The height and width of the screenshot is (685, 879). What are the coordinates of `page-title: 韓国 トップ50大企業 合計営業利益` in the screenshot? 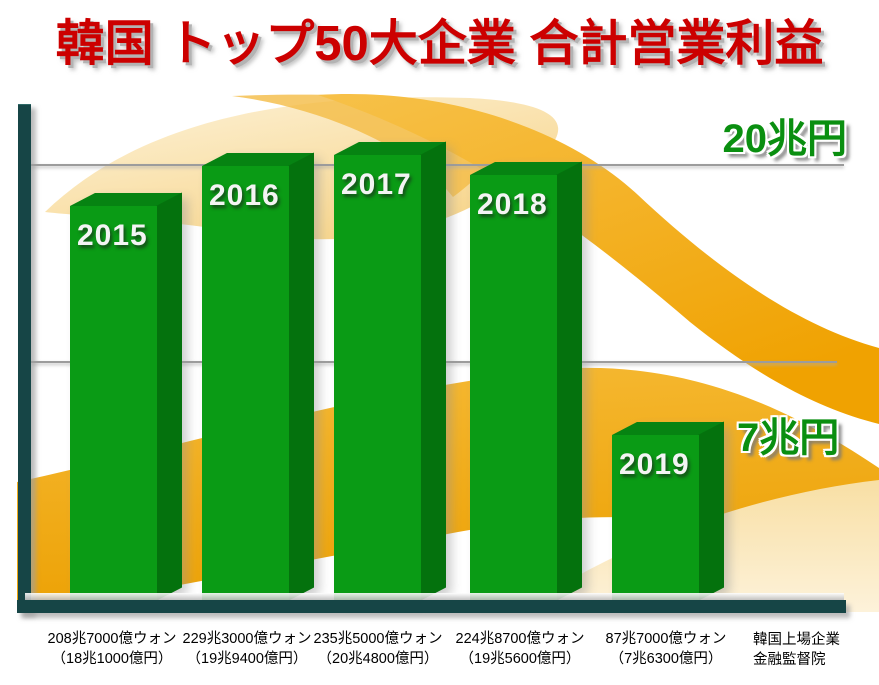 It's located at (439, 44).